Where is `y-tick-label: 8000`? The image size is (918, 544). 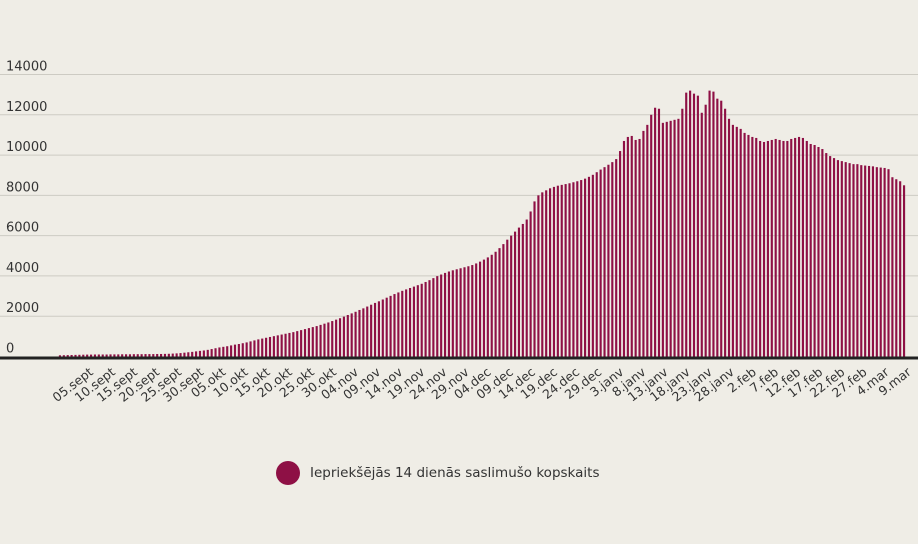
y-tick-label: 8000 is located at coordinates (22, 187).